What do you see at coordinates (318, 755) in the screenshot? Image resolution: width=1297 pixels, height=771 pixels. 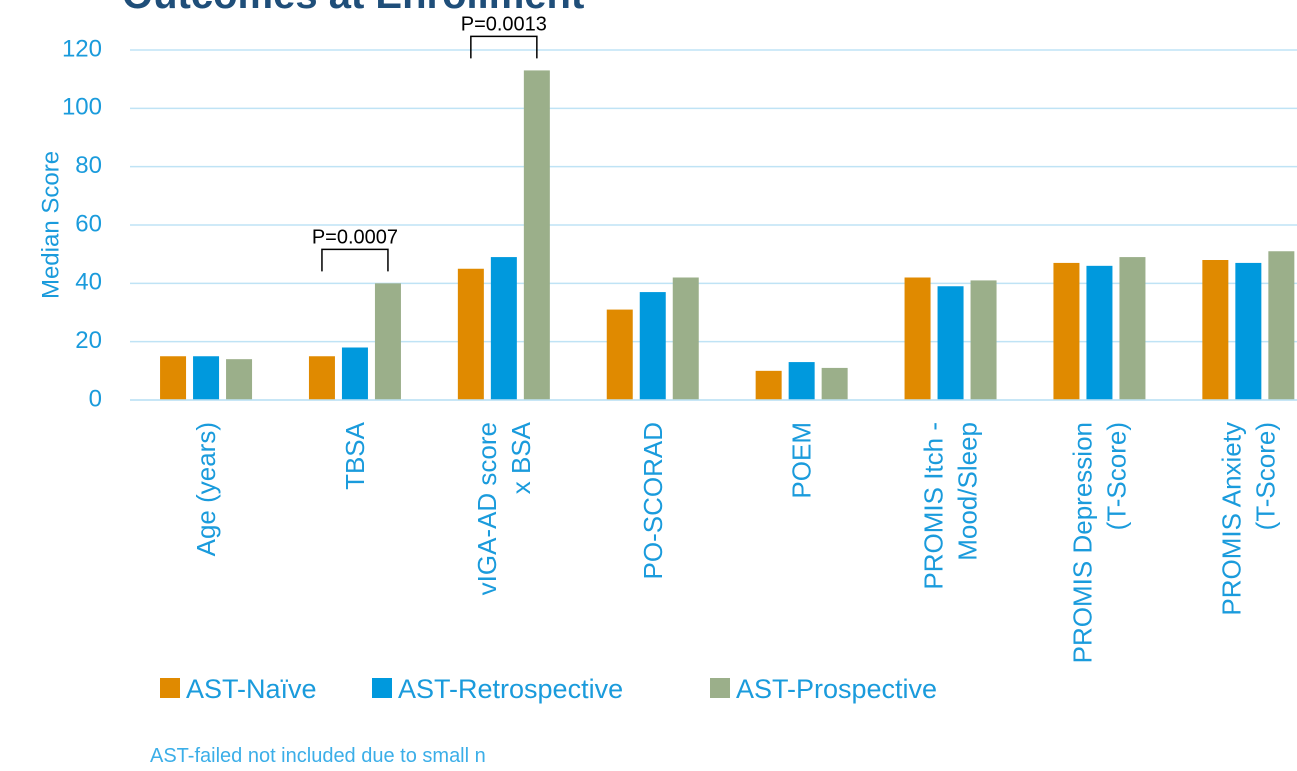 I see `footnote: AST-failed not included due to small n` at bounding box center [318, 755].